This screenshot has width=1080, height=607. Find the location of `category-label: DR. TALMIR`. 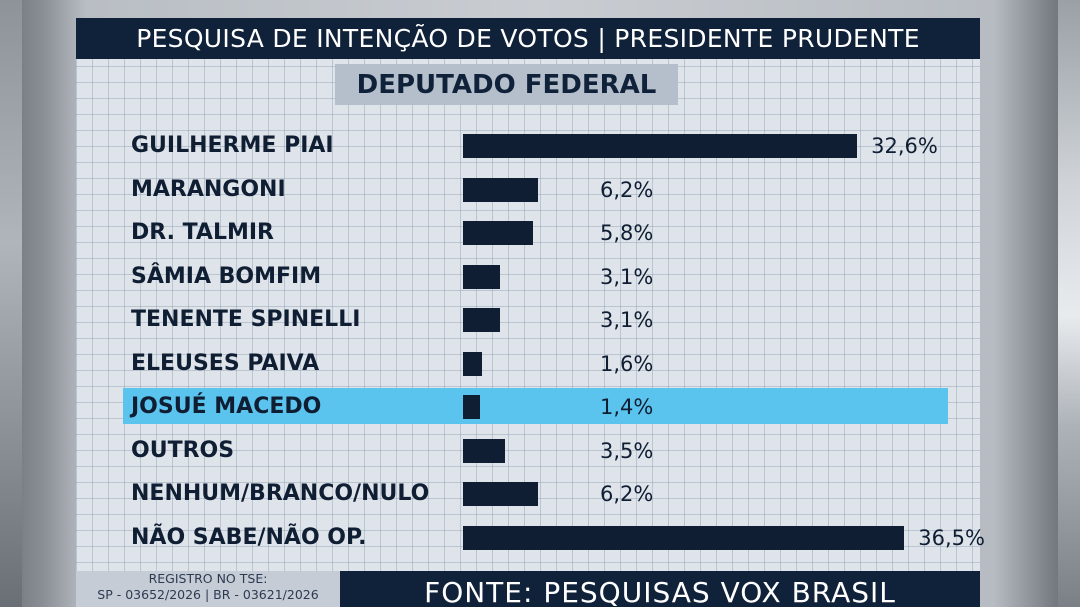

category-label: DR. TALMIR is located at coordinates (202, 232).